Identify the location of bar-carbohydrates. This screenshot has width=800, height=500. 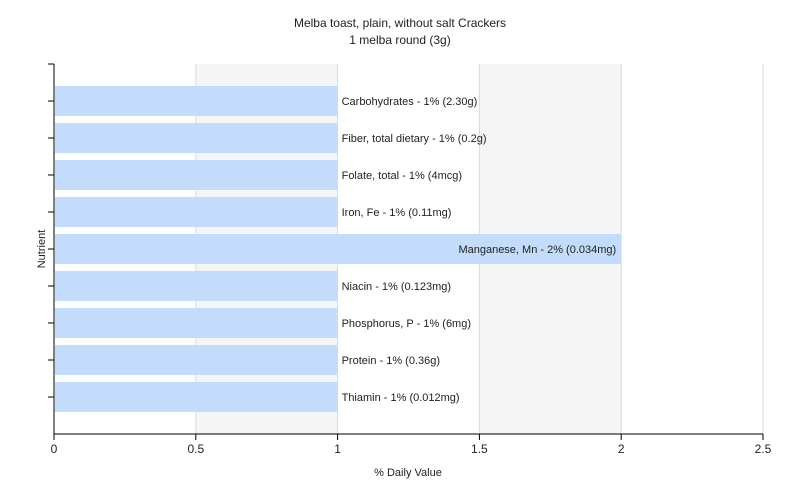
(196, 101).